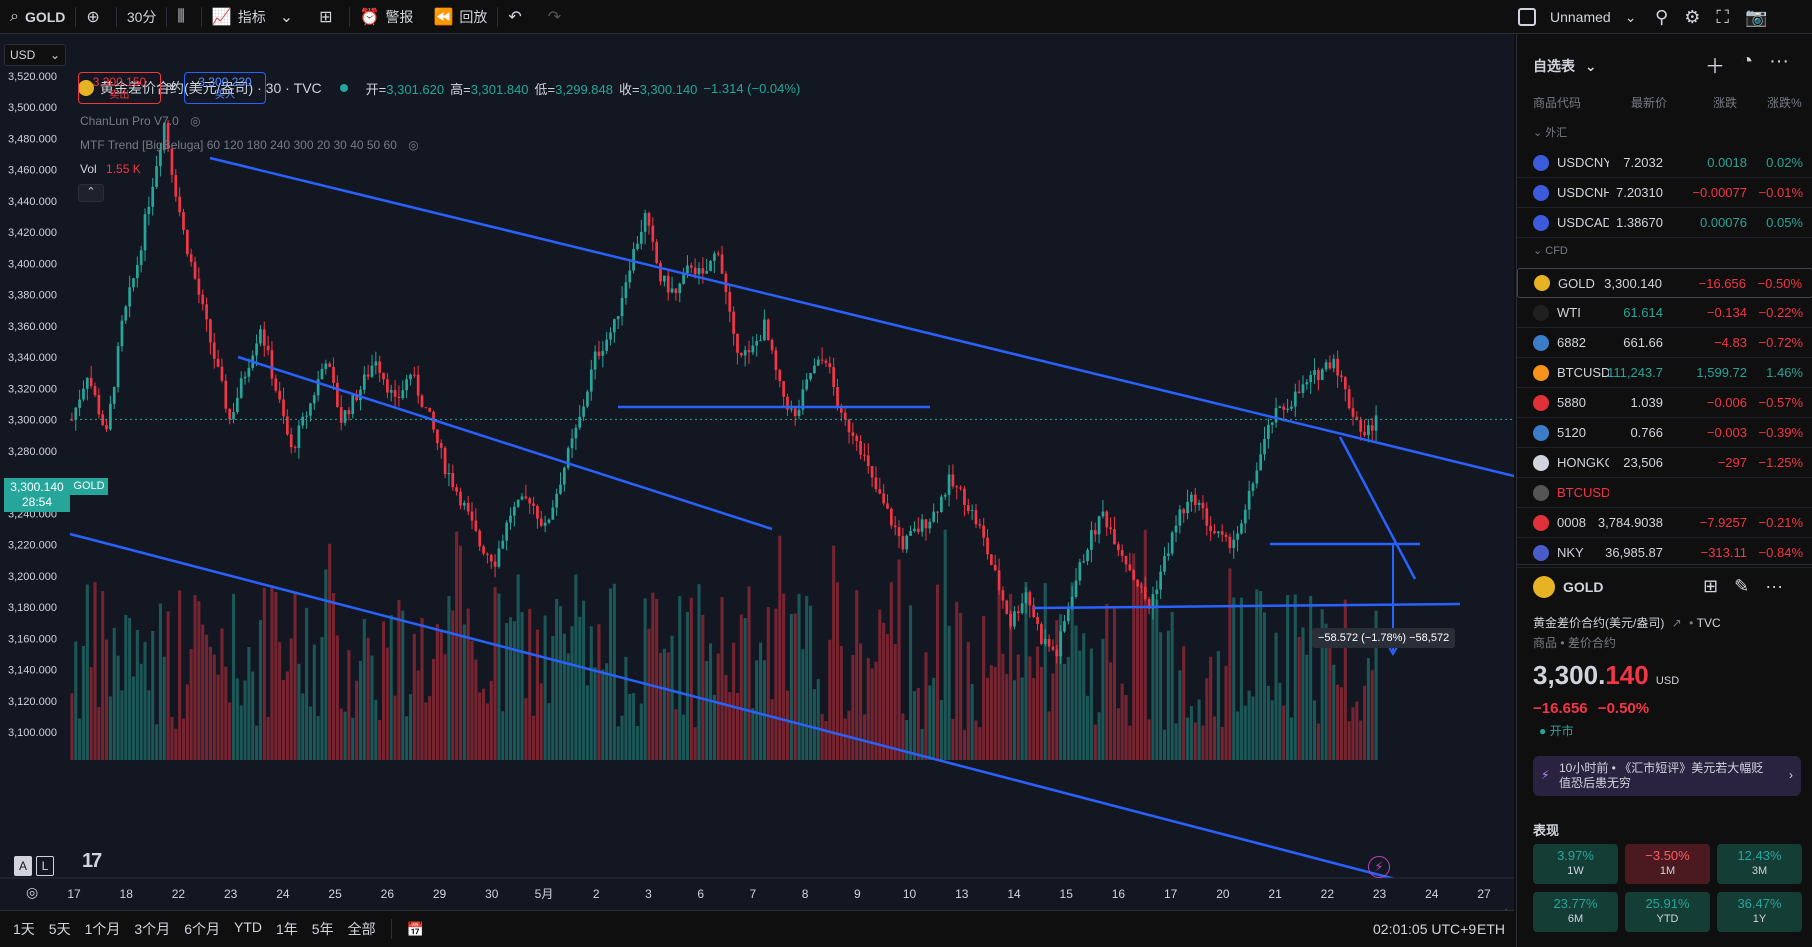 The width and height of the screenshot is (1812, 947). I want to click on undo-button: ↶, so click(517, 17).